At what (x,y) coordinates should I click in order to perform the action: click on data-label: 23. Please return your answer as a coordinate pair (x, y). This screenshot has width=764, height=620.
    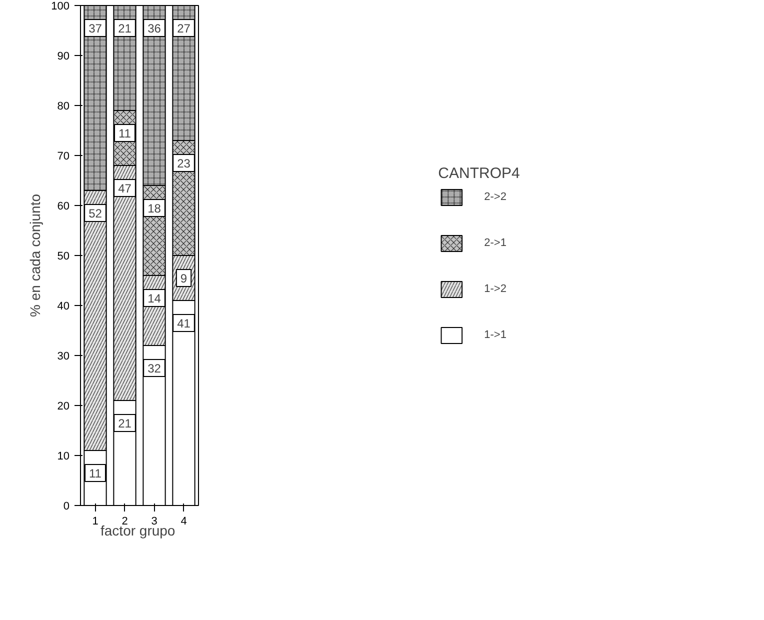
    Looking at the image, I should click on (184, 163).